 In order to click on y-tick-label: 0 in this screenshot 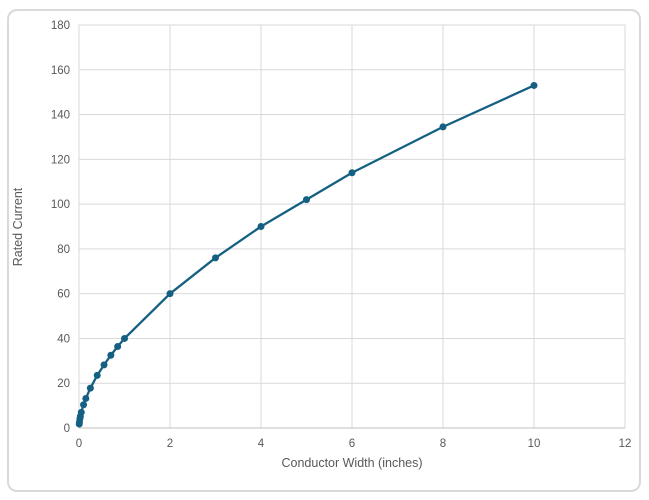, I will do `click(67, 429)`.